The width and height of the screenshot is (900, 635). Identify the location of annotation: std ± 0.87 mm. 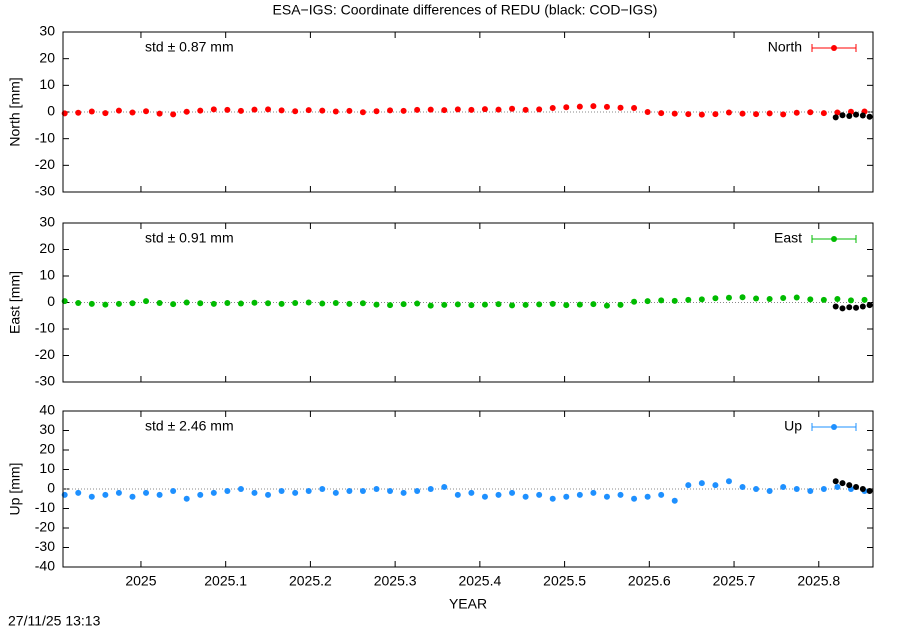
(189, 47).